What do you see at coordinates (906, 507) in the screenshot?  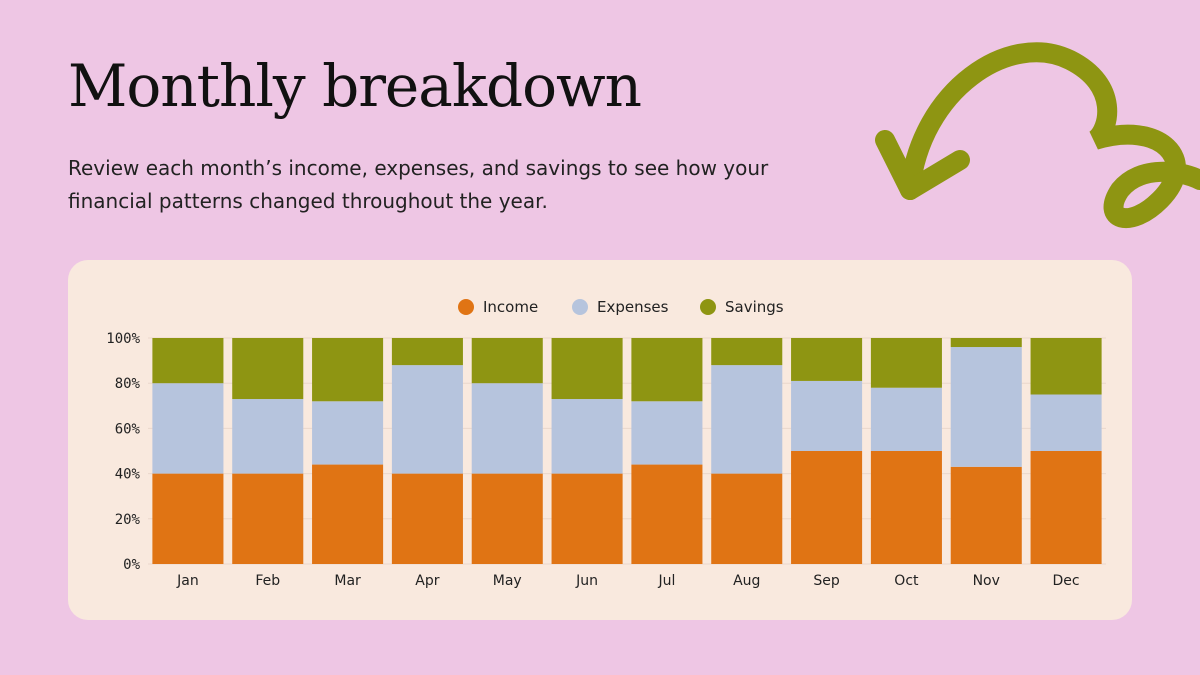 I see `bar-income-oct` at bounding box center [906, 507].